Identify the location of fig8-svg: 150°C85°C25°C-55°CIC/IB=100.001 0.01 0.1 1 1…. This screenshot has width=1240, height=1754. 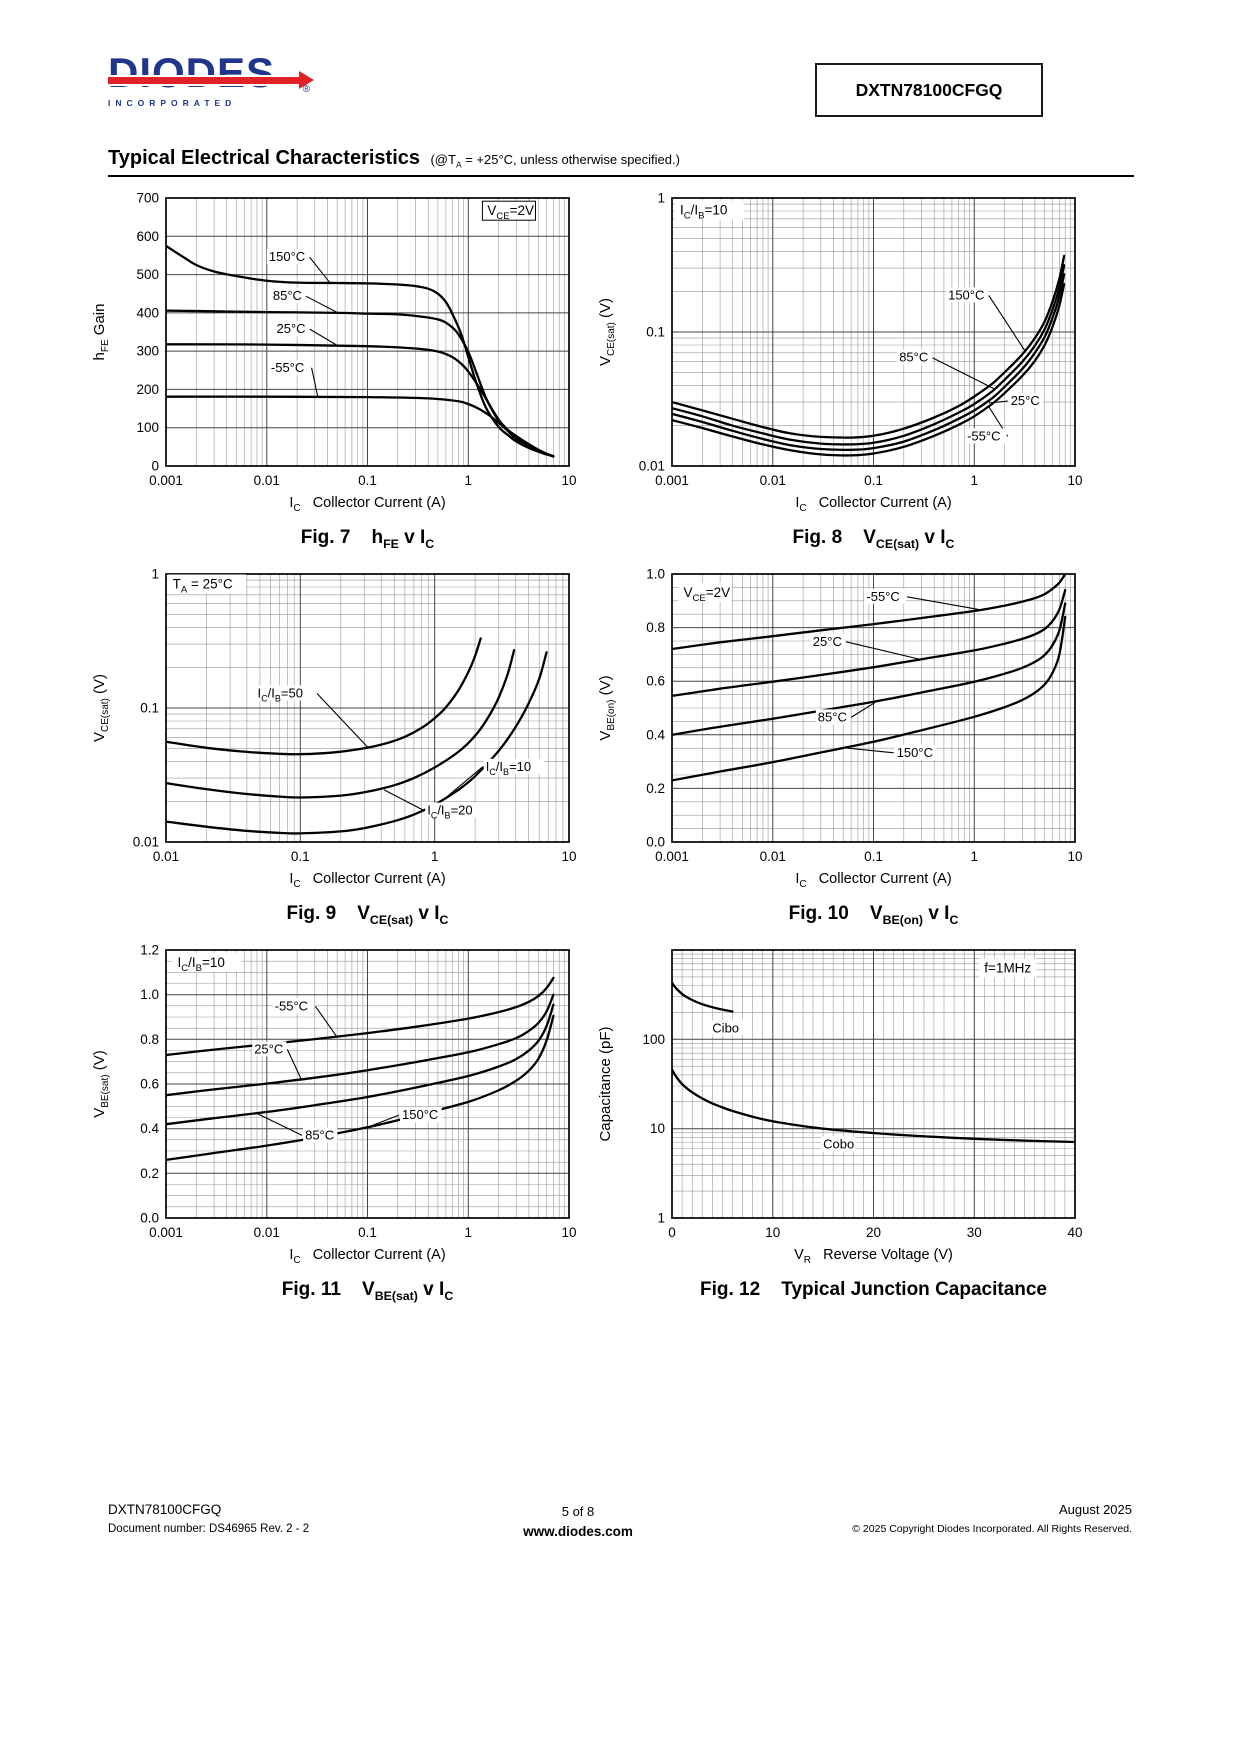
(839, 353).